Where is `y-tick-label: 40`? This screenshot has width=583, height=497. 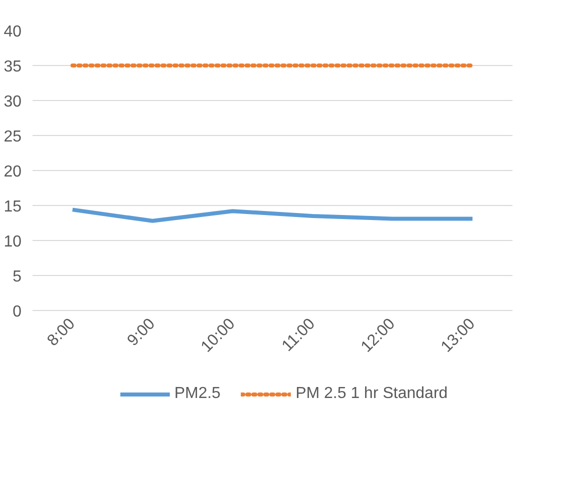
y-tick-label: 40 is located at coordinates (13, 32).